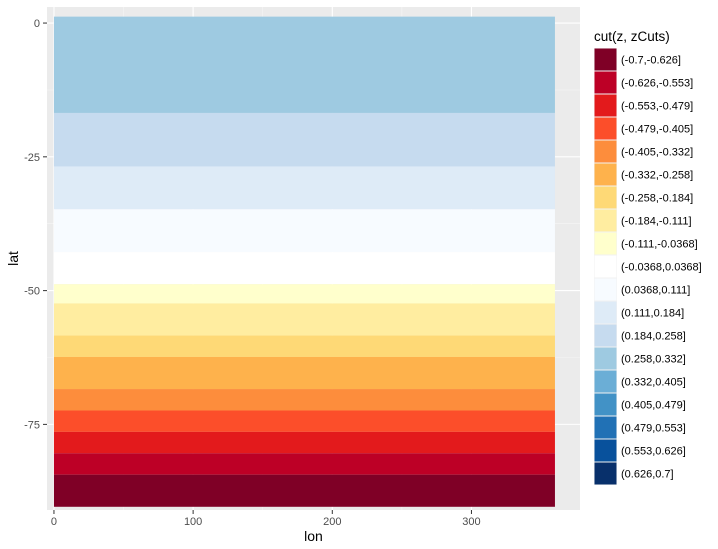 The width and height of the screenshot is (718, 549). What do you see at coordinates (651, 61) in the screenshot?
I see `legend-label: (-0.7,-0.626]` at bounding box center [651, 61].